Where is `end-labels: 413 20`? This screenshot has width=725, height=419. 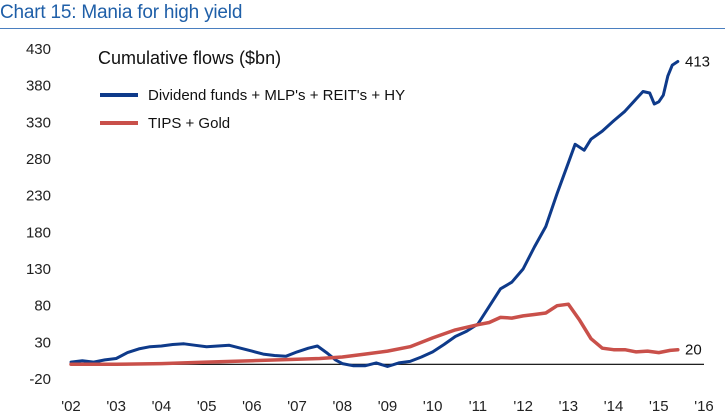 end-labels: 413 20 is located at coordinates (697, 205).